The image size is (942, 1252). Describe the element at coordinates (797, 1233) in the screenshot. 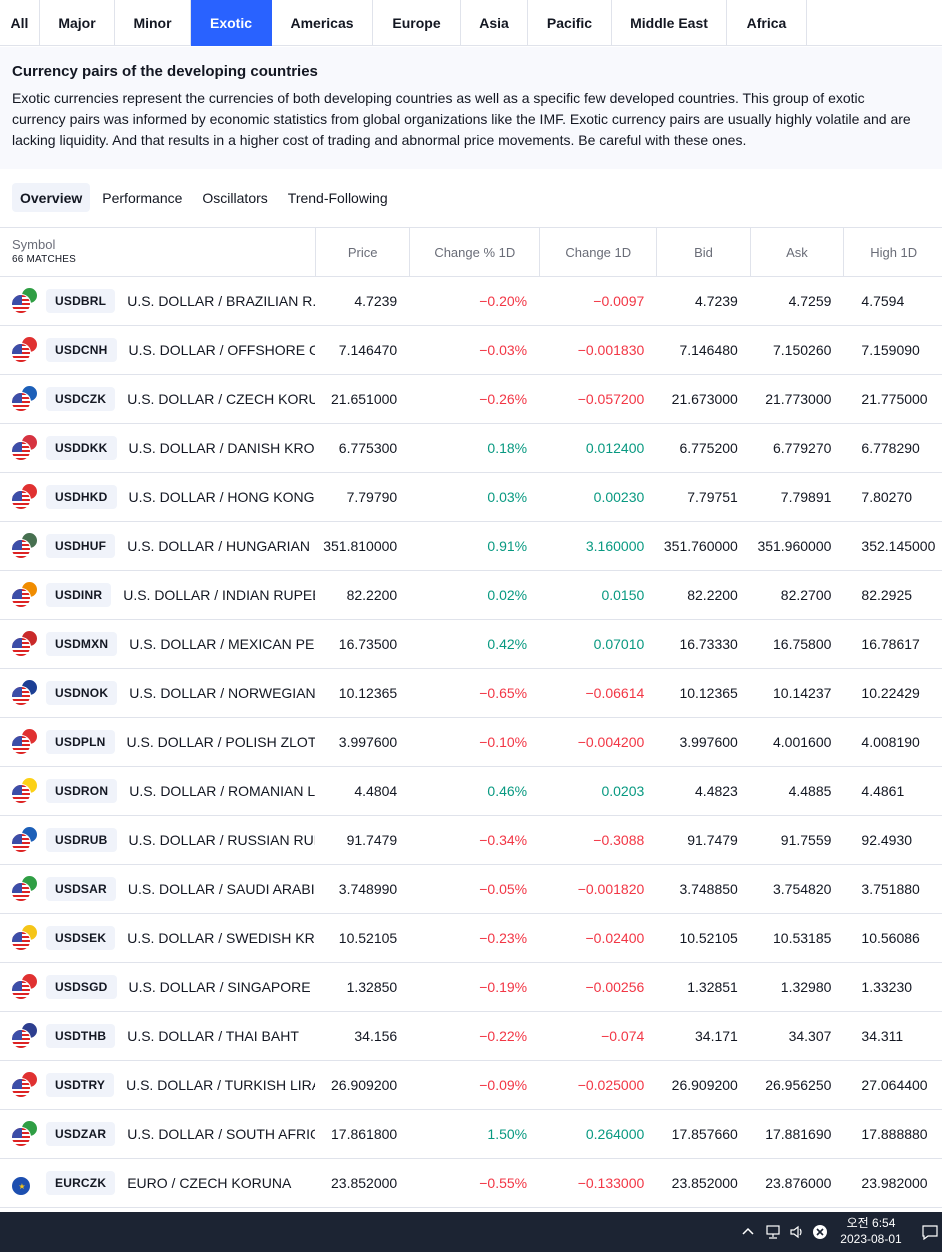

I see `volume-icon` at that location.